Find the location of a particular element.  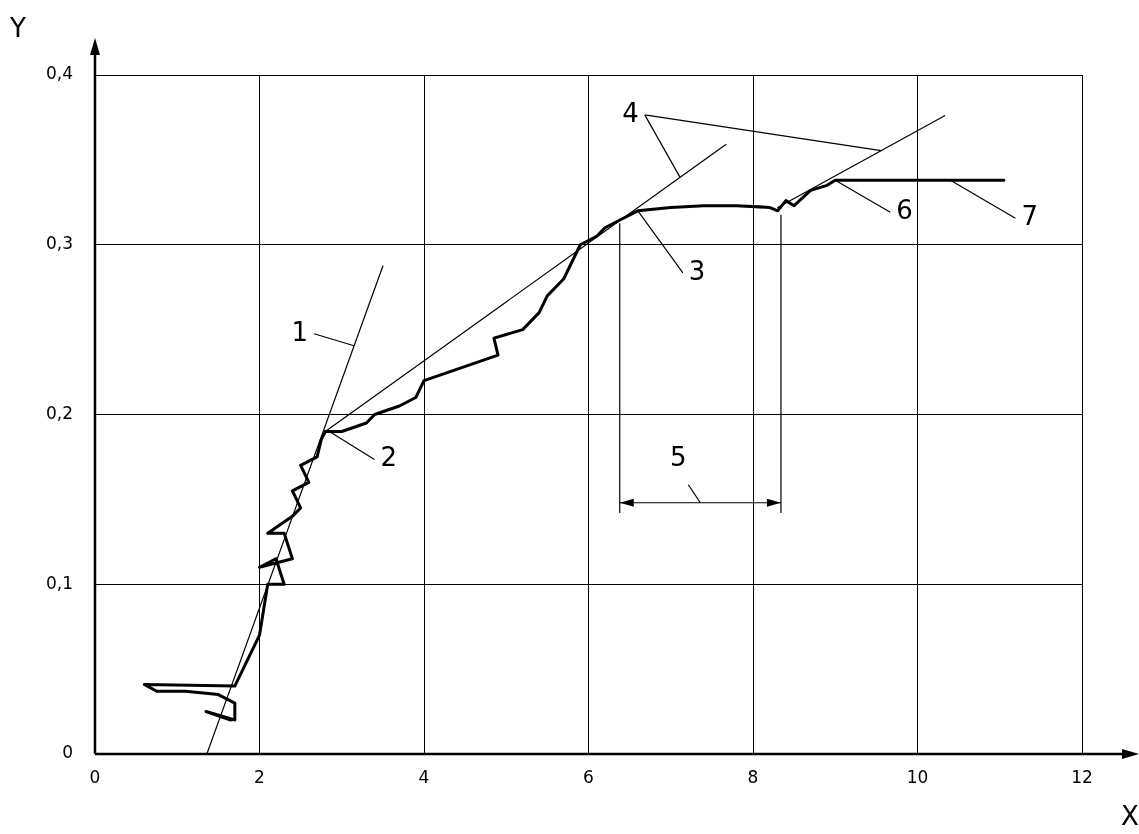

annotation: 7 is located at coordinates (1029, 215).